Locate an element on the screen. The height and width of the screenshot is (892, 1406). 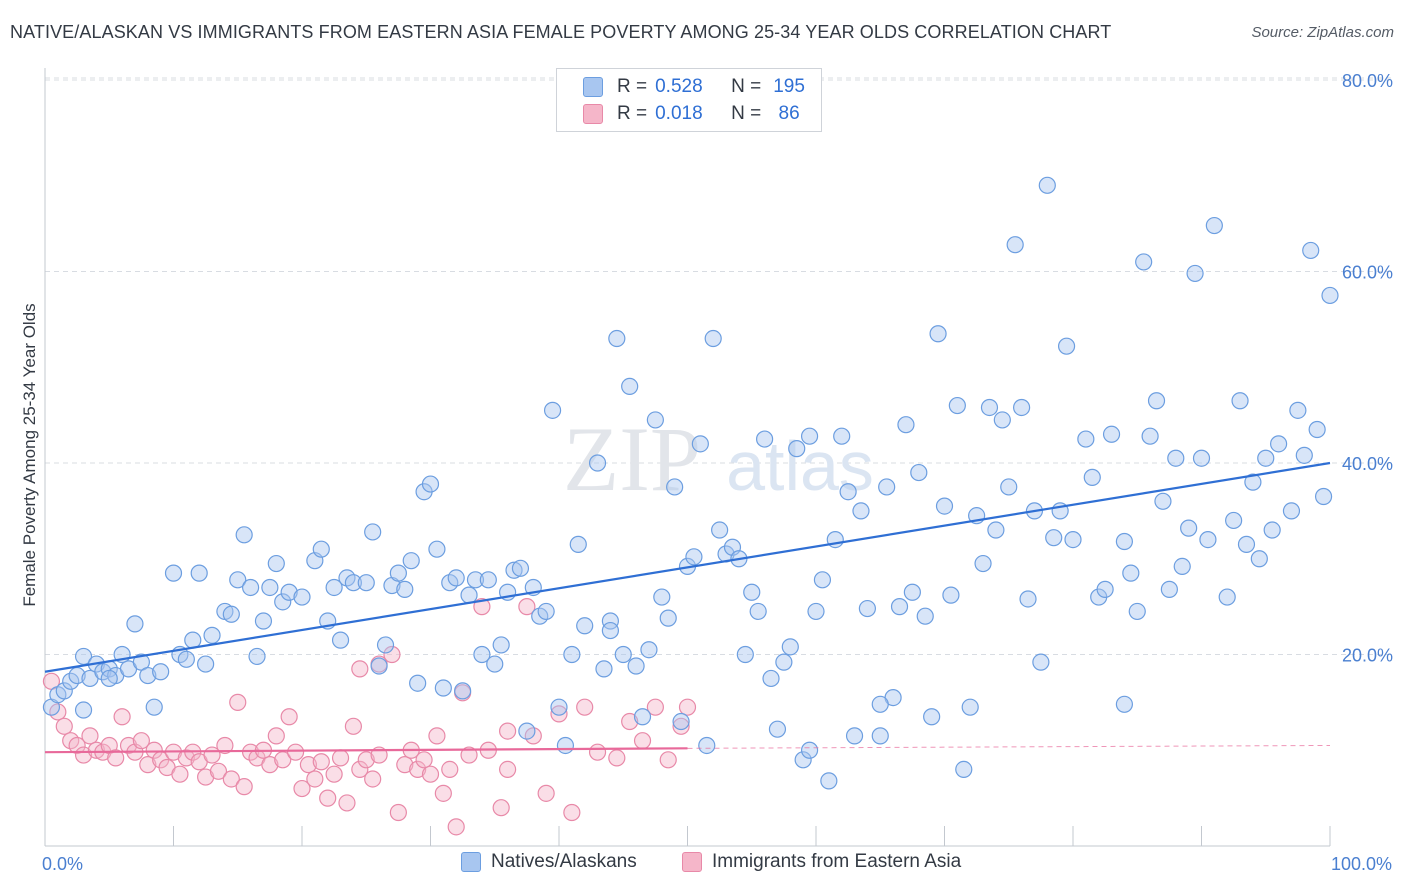
source-label: Source: ZipAtlas.com is located at coordinates (1322, 32).